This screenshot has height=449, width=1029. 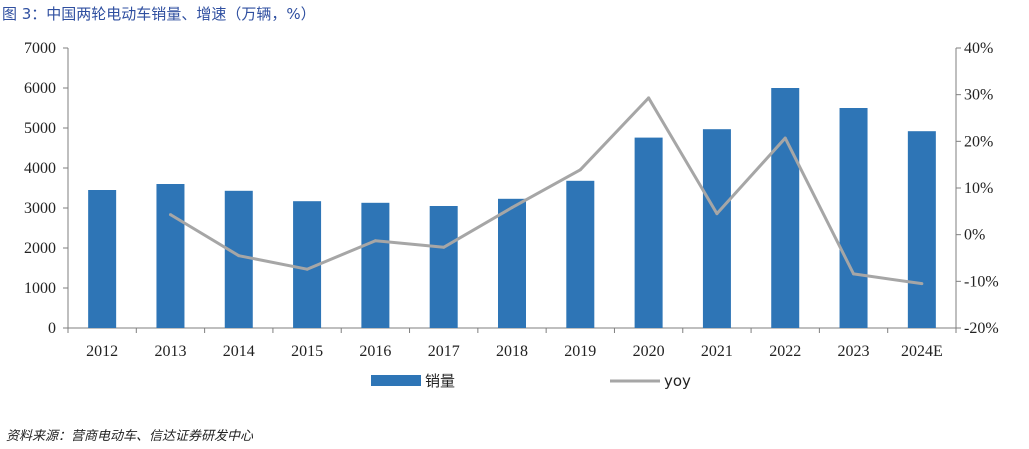 I want to click on x-tick-label: 2021, so click(x=717, y=351).